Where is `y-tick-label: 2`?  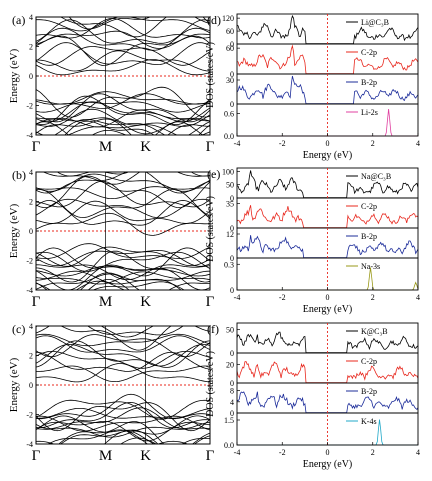 y-tick-label: 2 is located at coordinates (31, 356).